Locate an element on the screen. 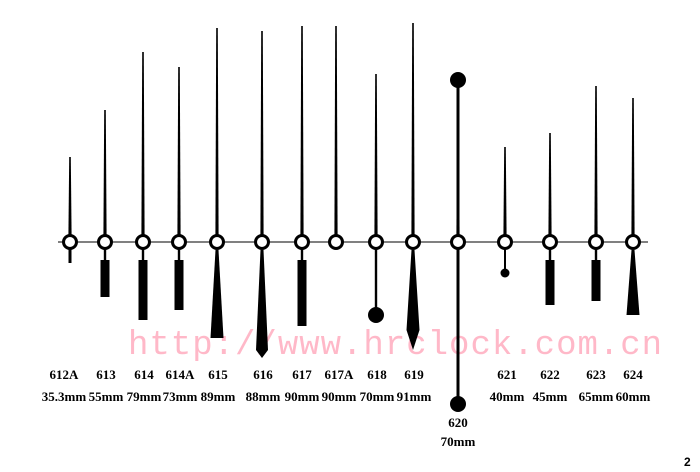 The image size is (700, 472). model-label-614A: 614A is located at coordinates (181, 374).